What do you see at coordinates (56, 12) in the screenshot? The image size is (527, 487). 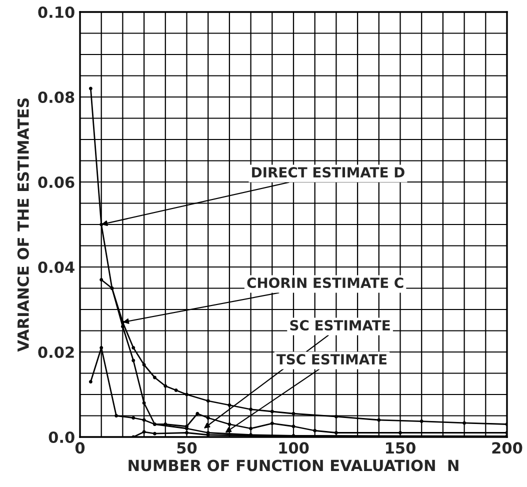 I see `y-tick-label: 0.10` at bounding box center [56, 12].